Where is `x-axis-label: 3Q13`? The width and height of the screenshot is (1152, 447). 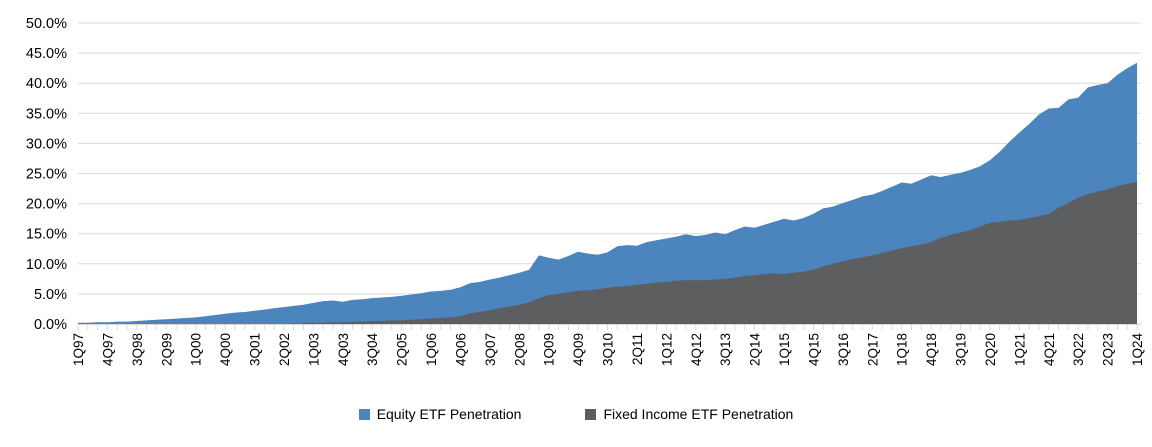
x-axis-label: 3Q13 is located at coordinates (725, 349).